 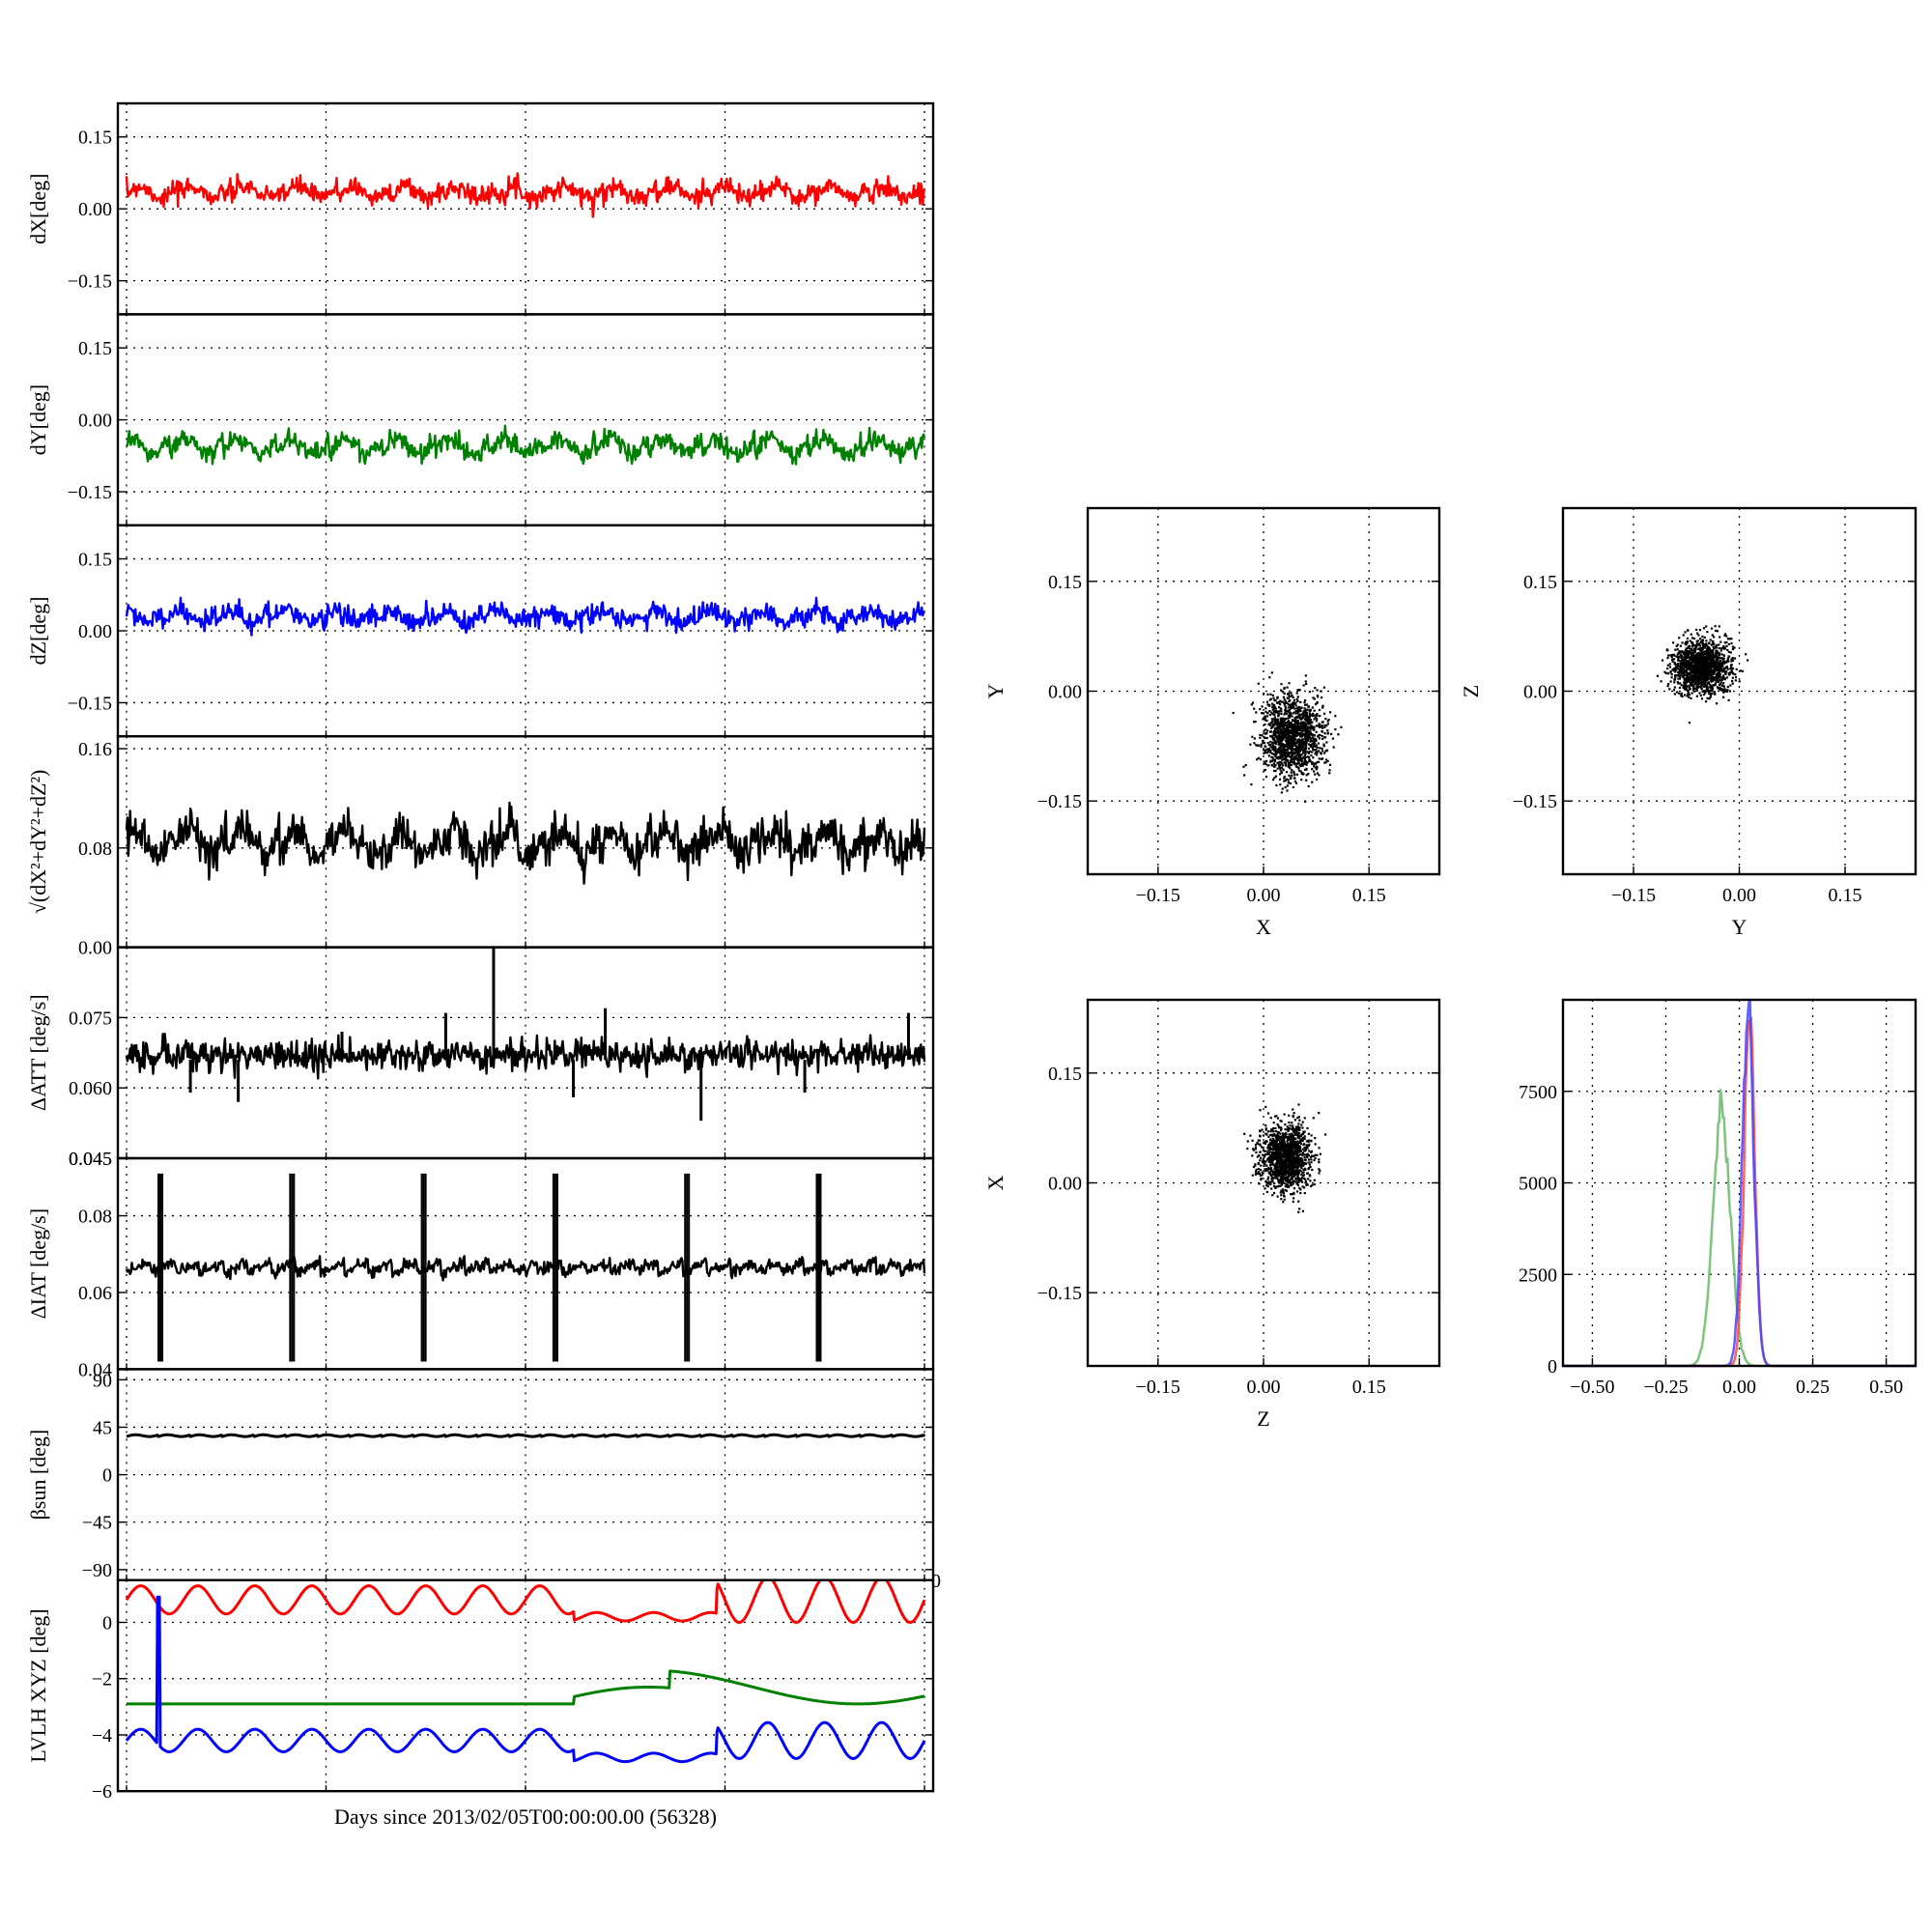 What do you see at coordinates (38, 209) in the screenshot?
I see `y-axis-label: dX[deg]` at bounding box center [38, 209].